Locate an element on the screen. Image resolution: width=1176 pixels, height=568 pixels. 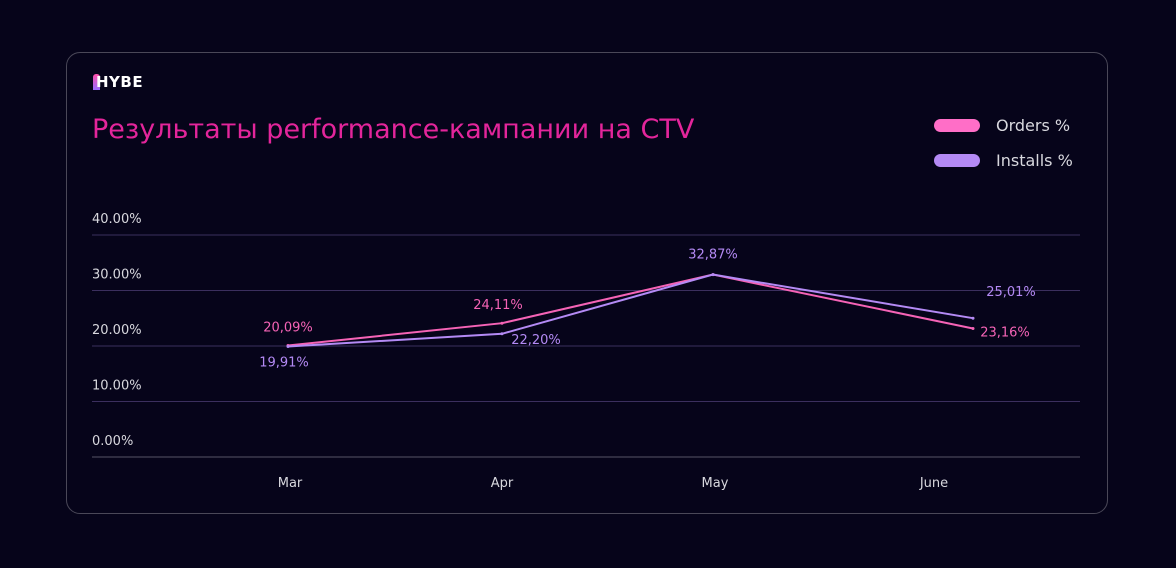
legend-label: Orders % is located at coordinates (1033, 125).